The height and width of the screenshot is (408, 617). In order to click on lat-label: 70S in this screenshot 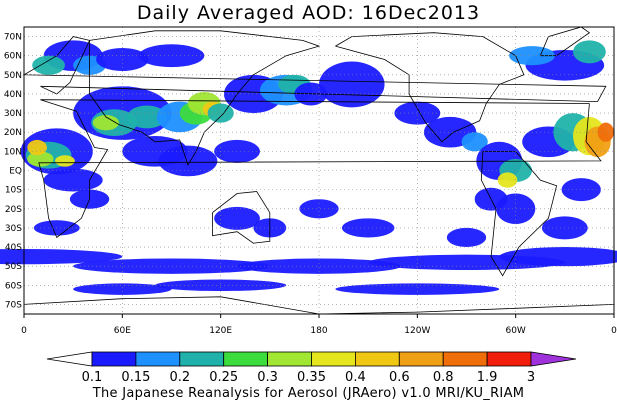, I will do `click(13, 305)`.